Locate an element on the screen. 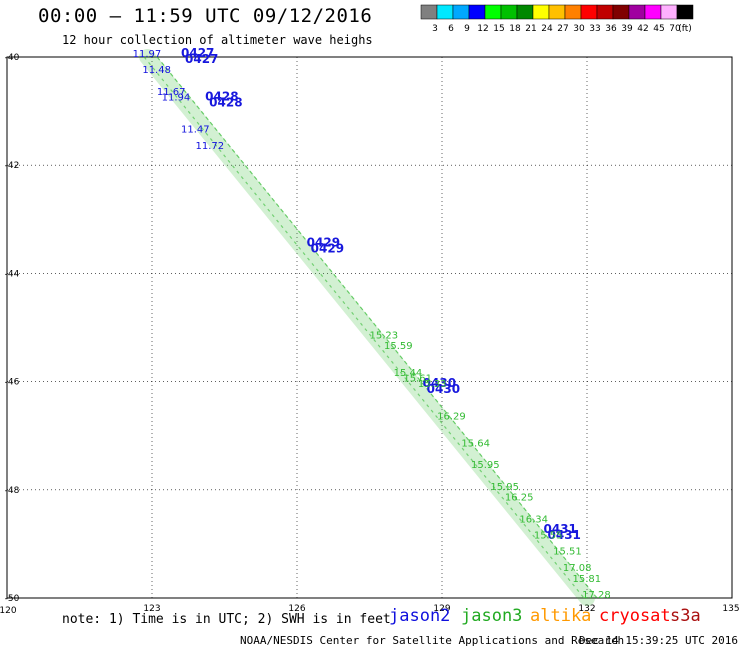 This screenshot has width=740, height=650. color-legend: 3 6 9 12 15 18 21 24 27 30 33 36 39 42 45 70(ft) is located at coordinates (557, 19).